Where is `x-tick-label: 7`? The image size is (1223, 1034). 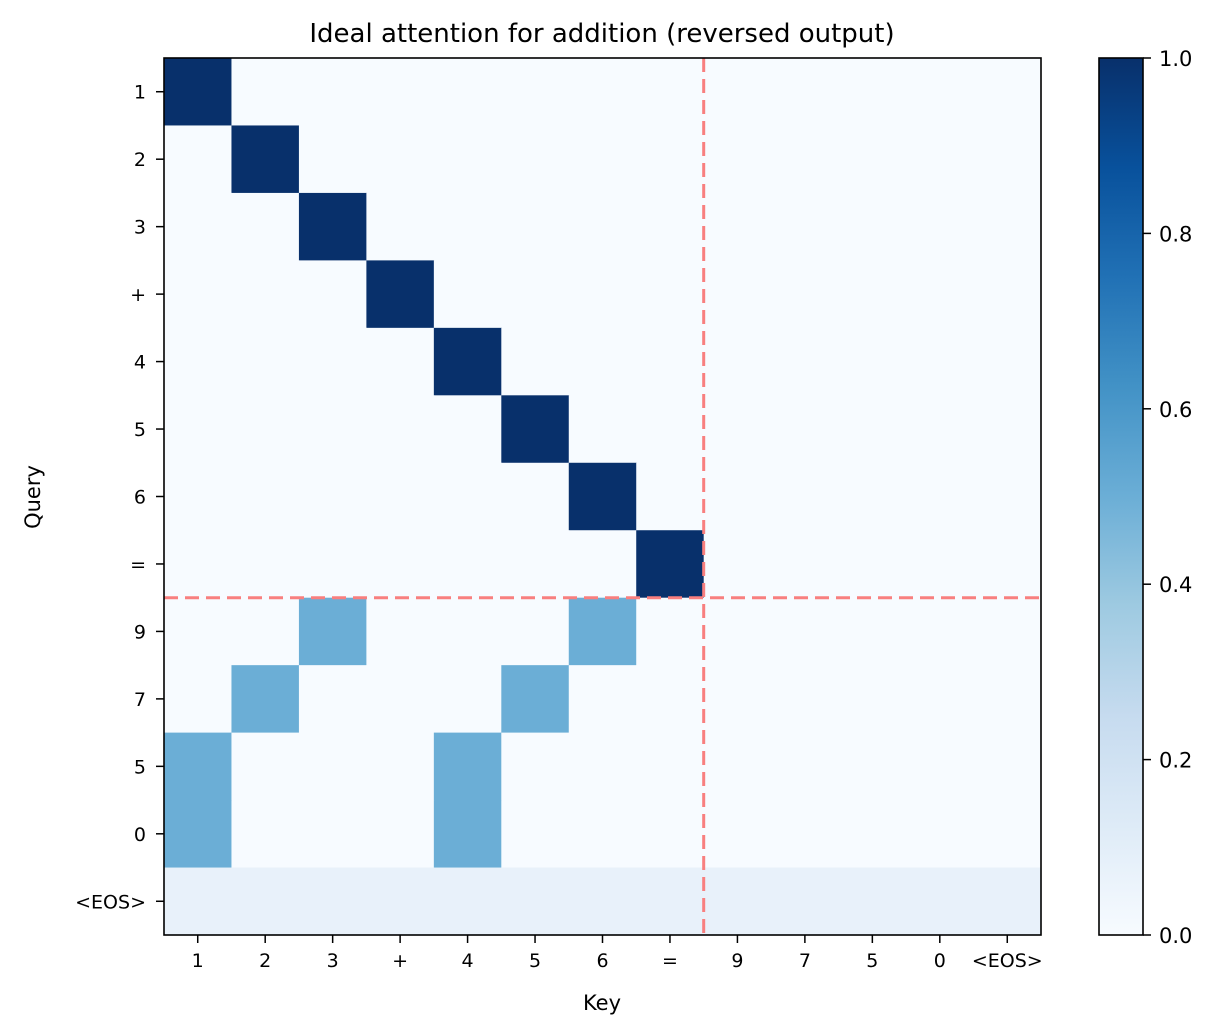
x-tick-label: 7 is located at coordinates (805, 961).